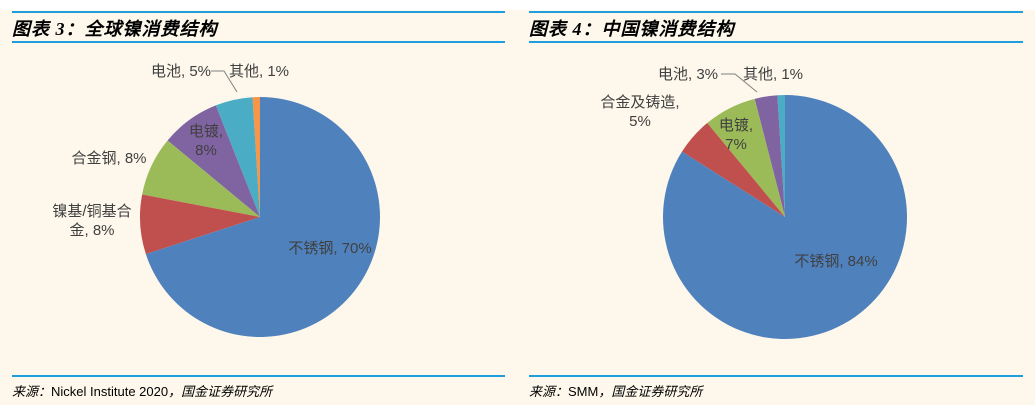 Image resolution: width=1035 pixels, height=405 pixels. I want to click on figure-3-footer-rule, so click(258, 376).